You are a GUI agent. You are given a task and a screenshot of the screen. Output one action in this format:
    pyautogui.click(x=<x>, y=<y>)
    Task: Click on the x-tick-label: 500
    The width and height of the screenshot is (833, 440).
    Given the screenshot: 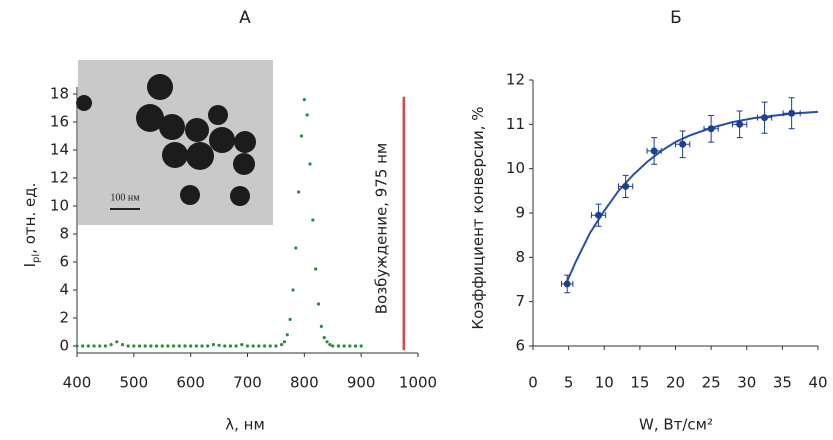 What is the action you would take?
    pyautogui.click(x=134, y=383)
    